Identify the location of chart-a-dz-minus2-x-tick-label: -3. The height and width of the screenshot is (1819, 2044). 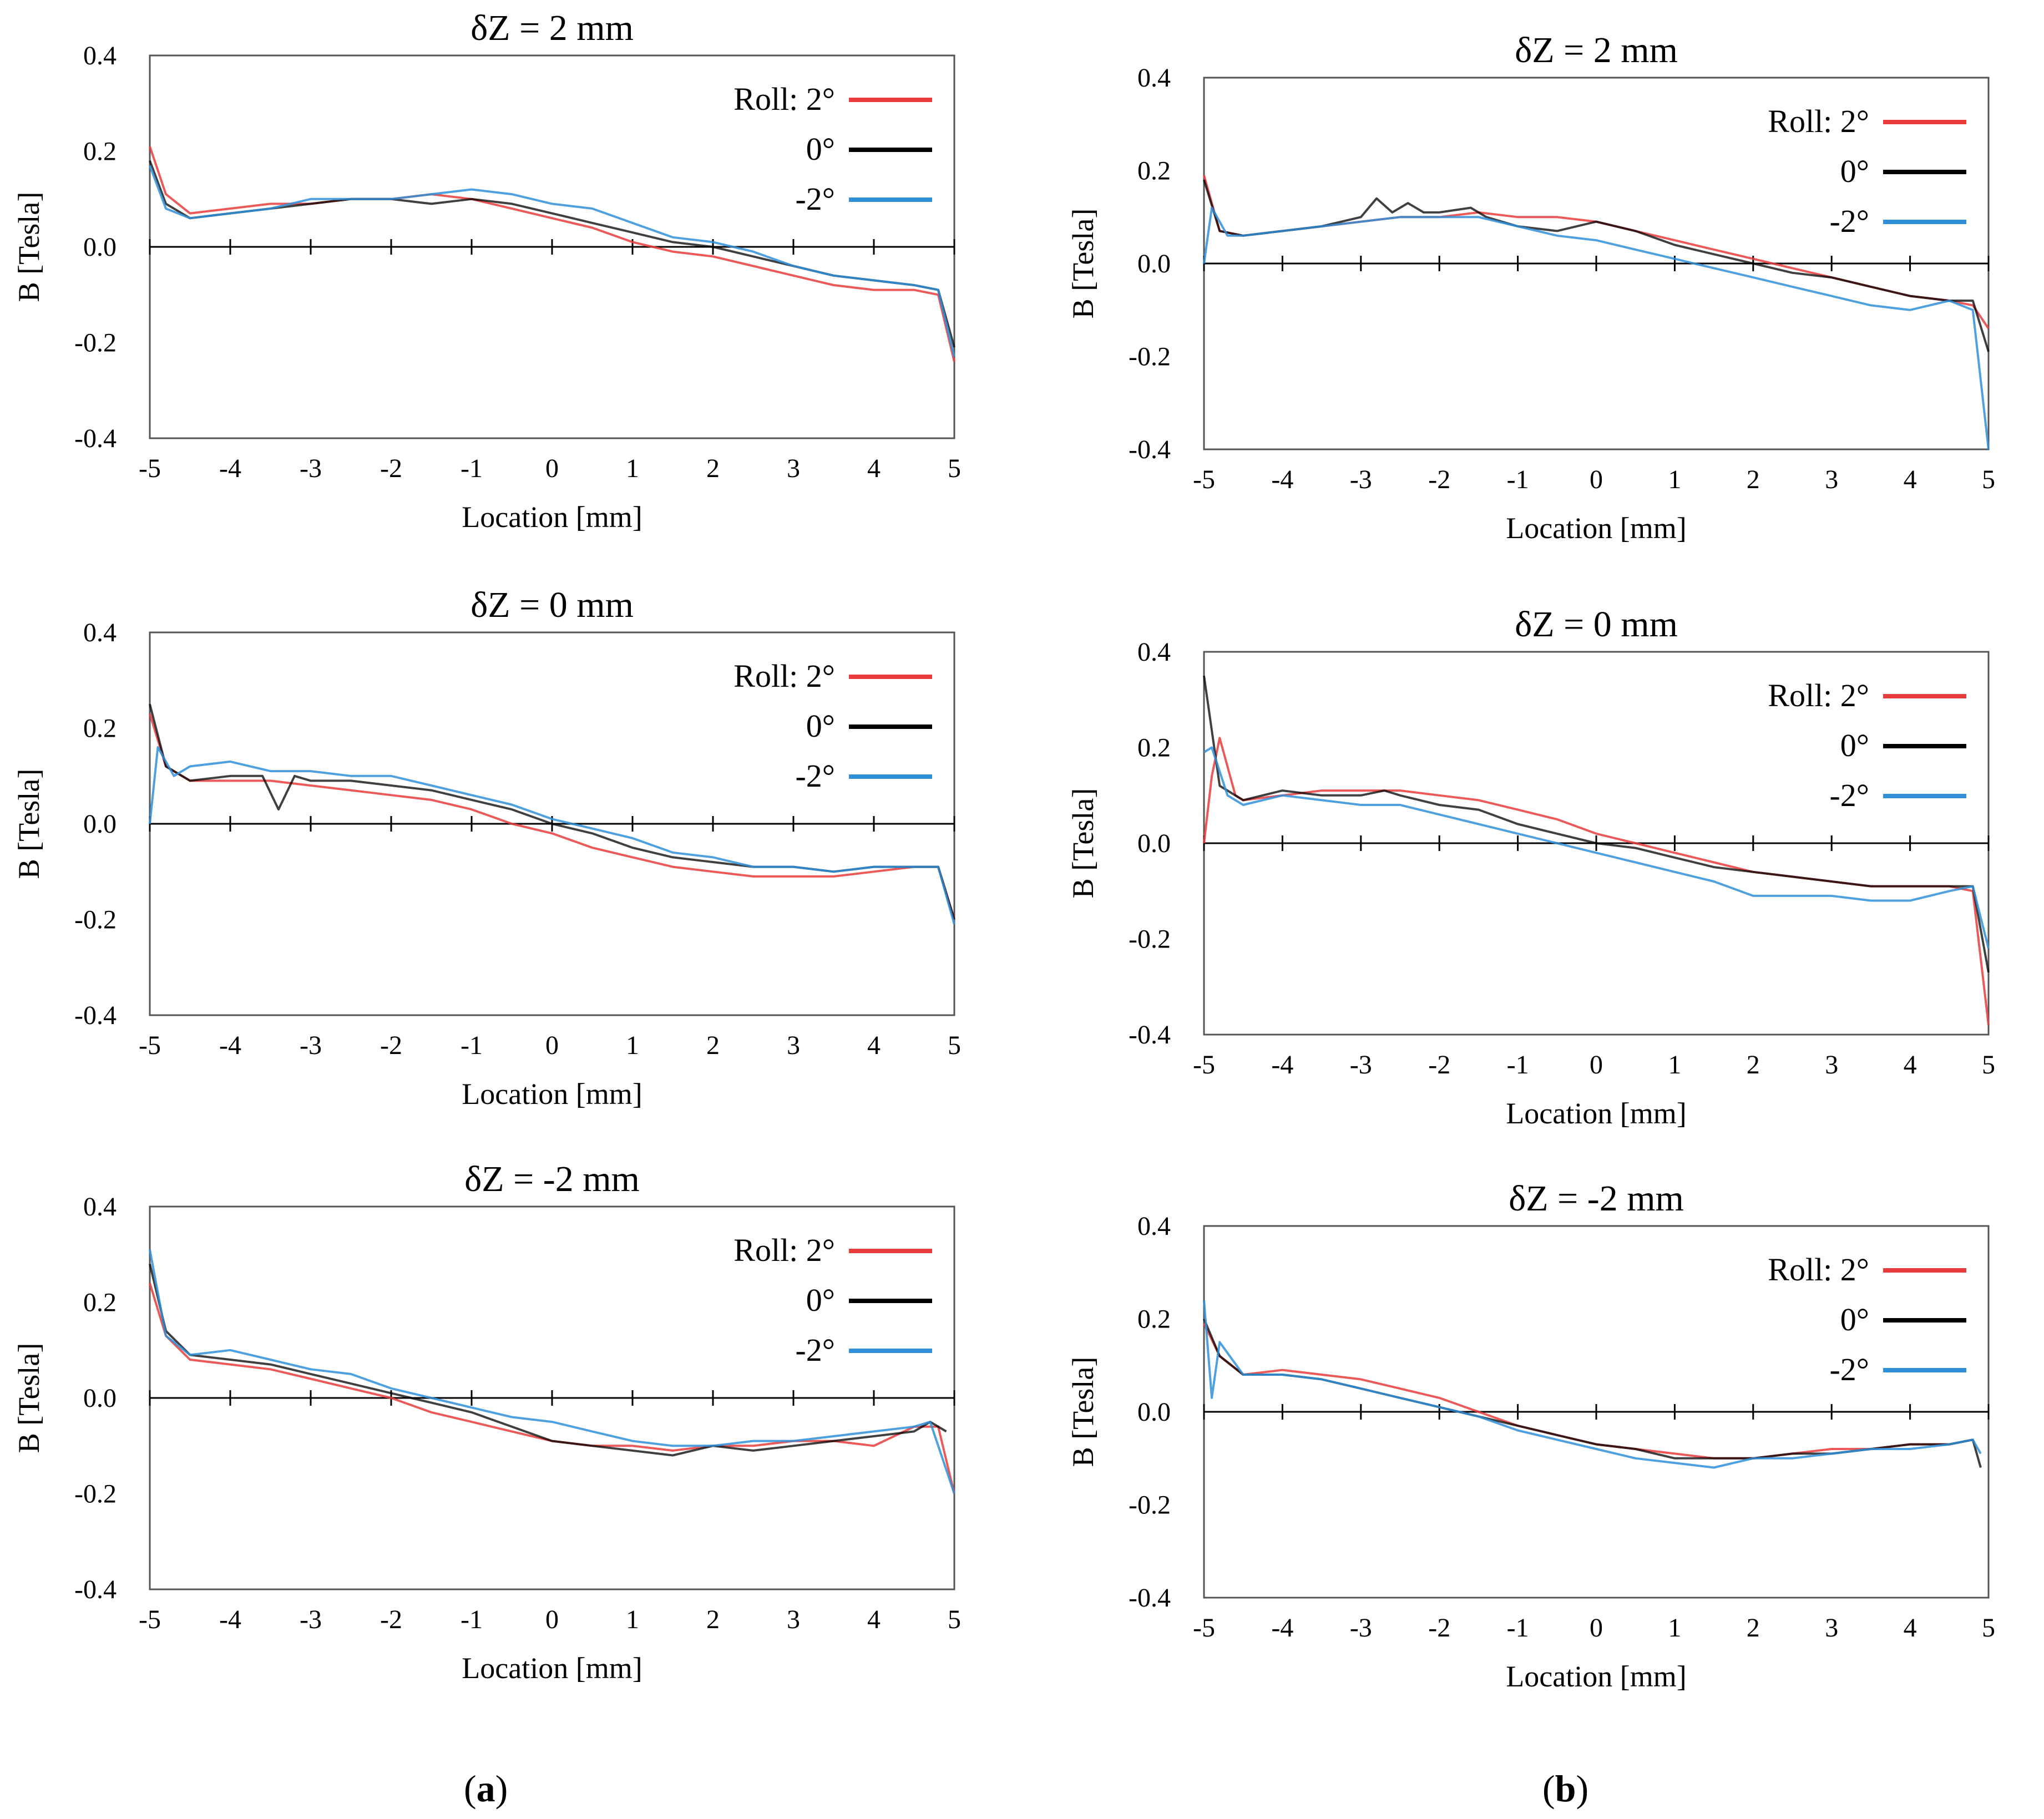
(311, 1619).